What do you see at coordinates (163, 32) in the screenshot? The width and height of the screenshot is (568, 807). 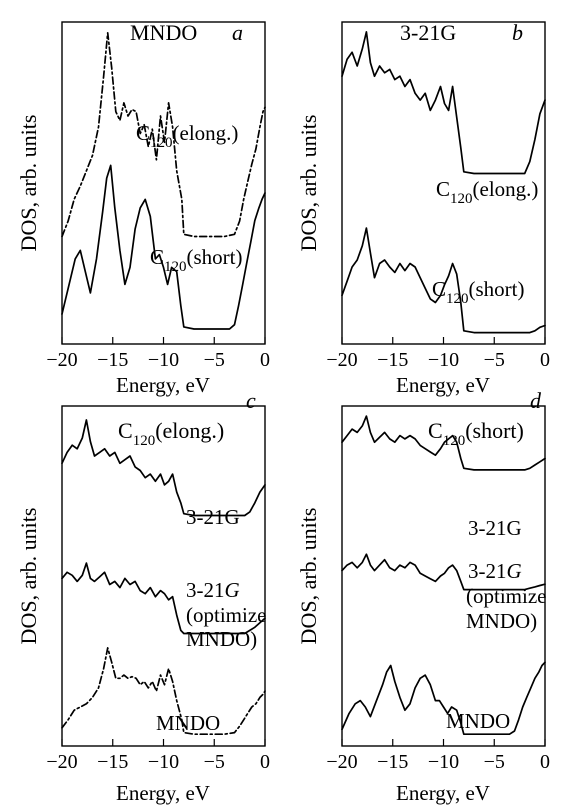 I see `panel-a-title: MNDO` at bounding box center [163, 32].